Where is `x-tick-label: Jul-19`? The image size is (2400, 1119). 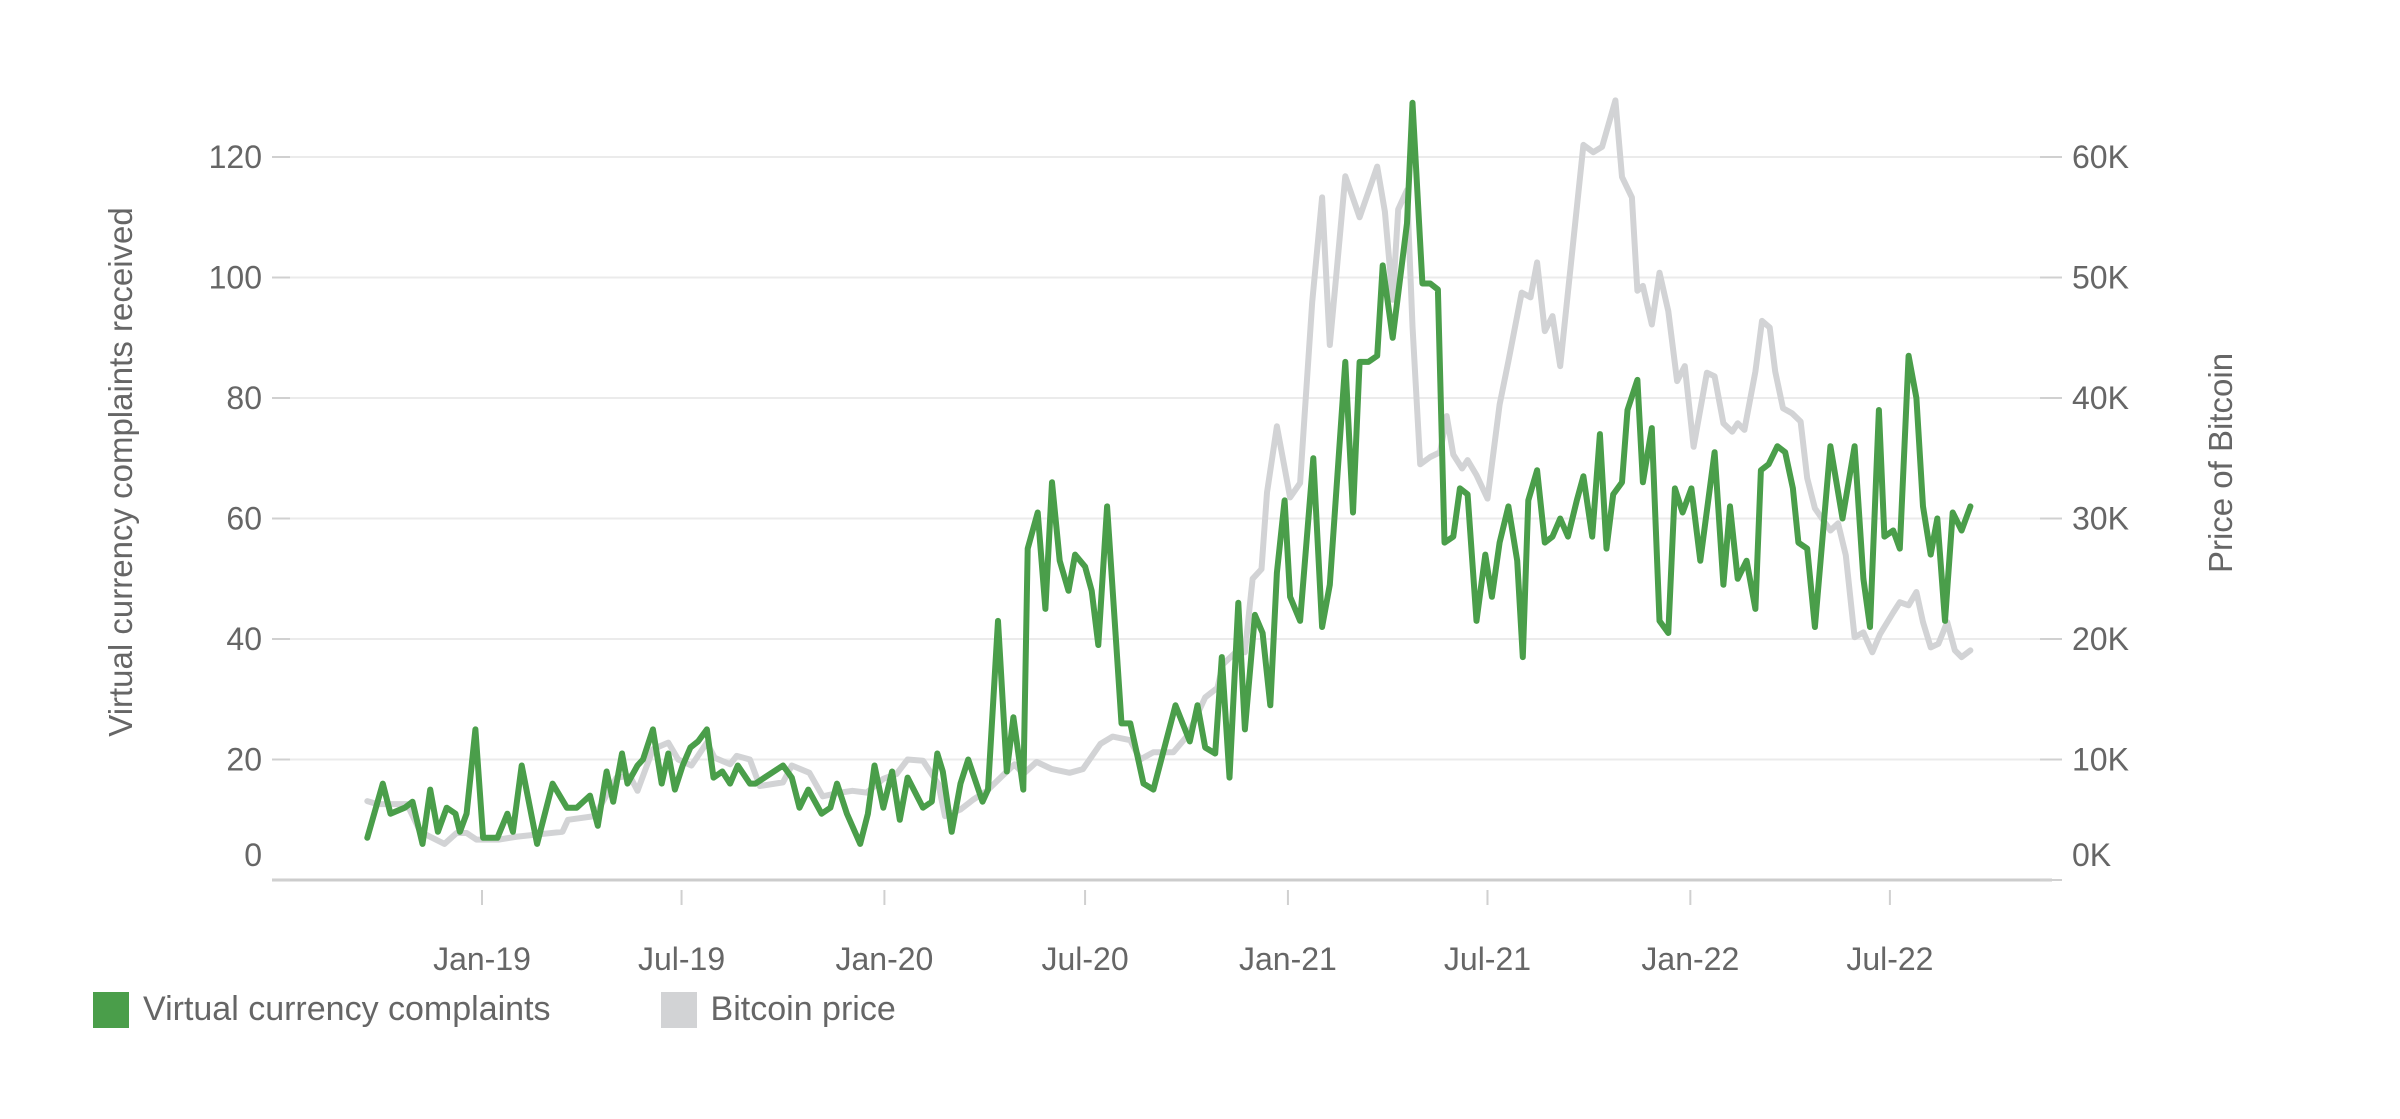
x-tick-label: Jul-19 is located at coordinates (681, 959).